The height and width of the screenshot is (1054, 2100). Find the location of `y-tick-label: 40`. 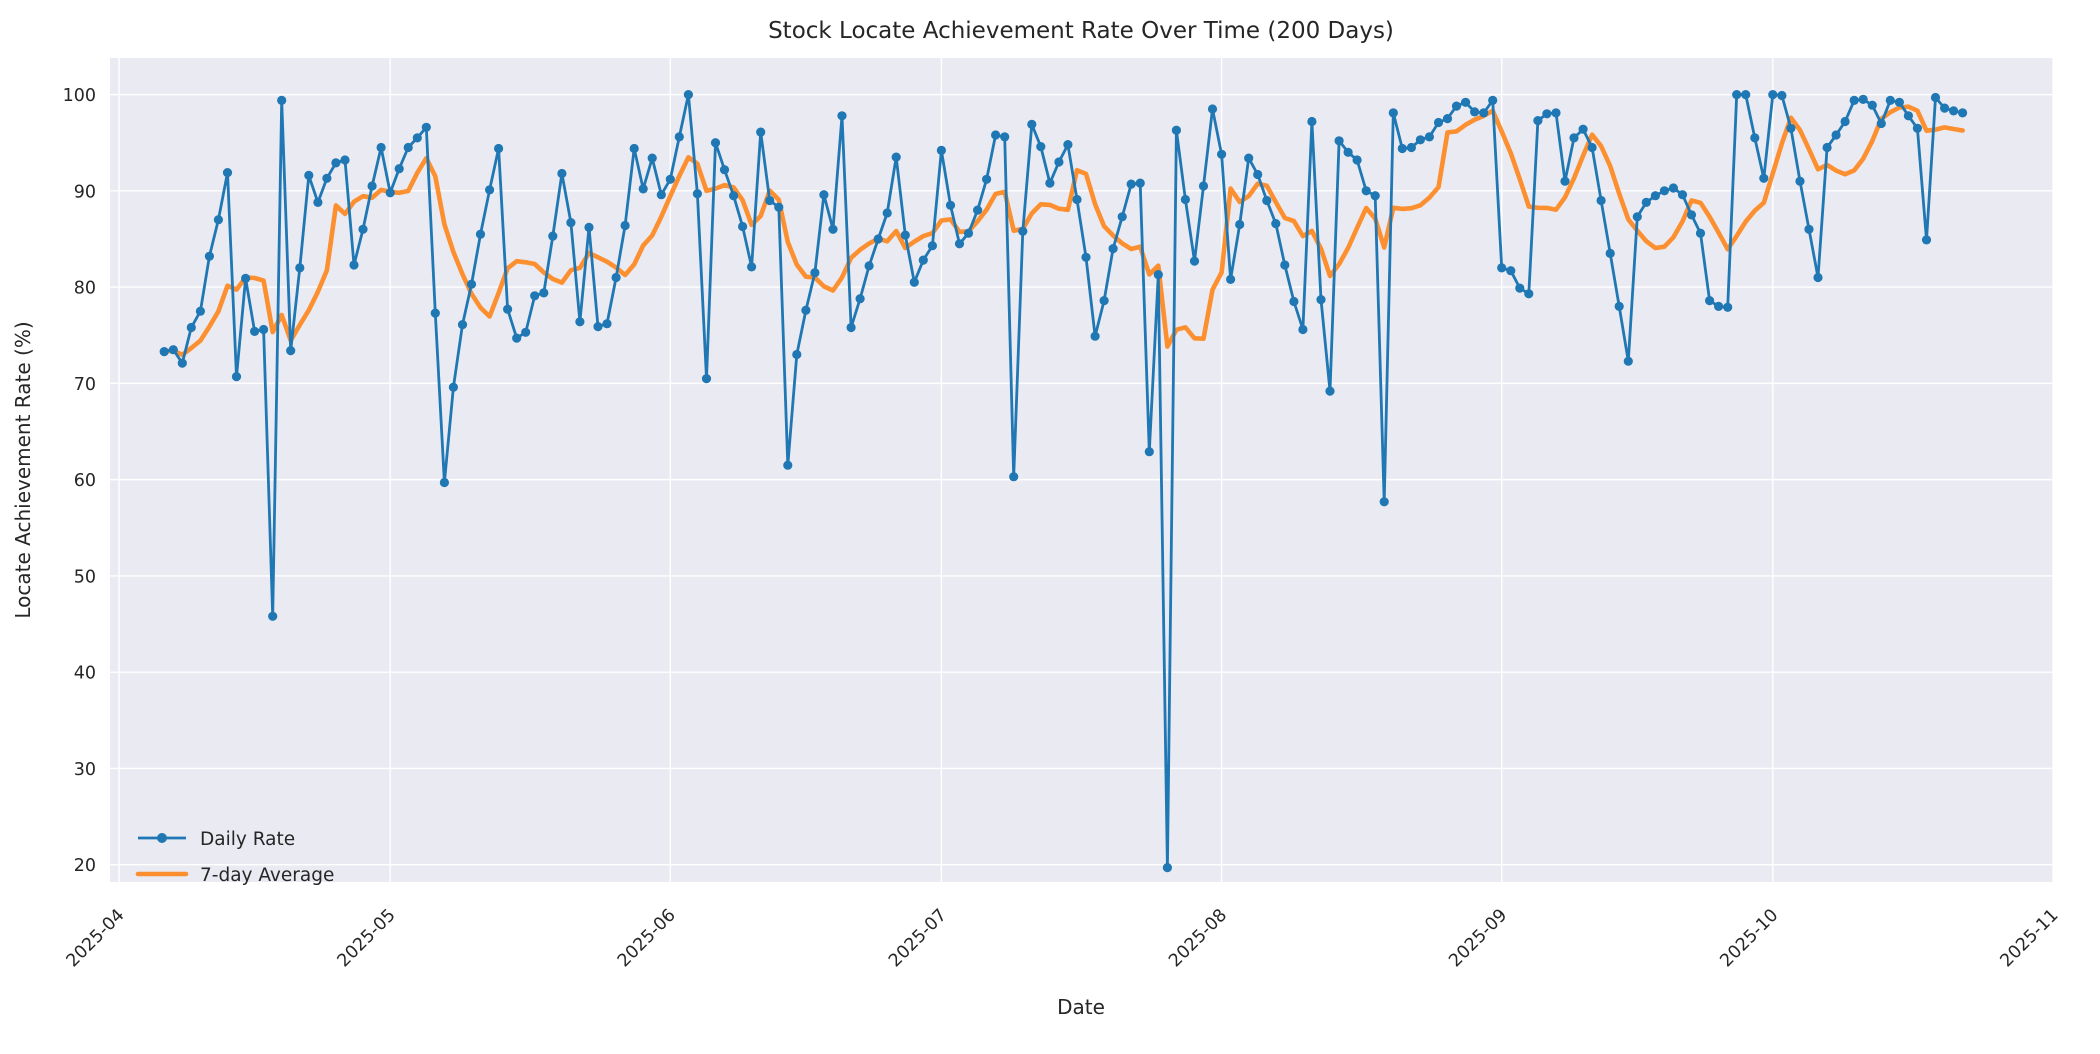

y-tick-label: 40 is located at coordinates (85, 674).